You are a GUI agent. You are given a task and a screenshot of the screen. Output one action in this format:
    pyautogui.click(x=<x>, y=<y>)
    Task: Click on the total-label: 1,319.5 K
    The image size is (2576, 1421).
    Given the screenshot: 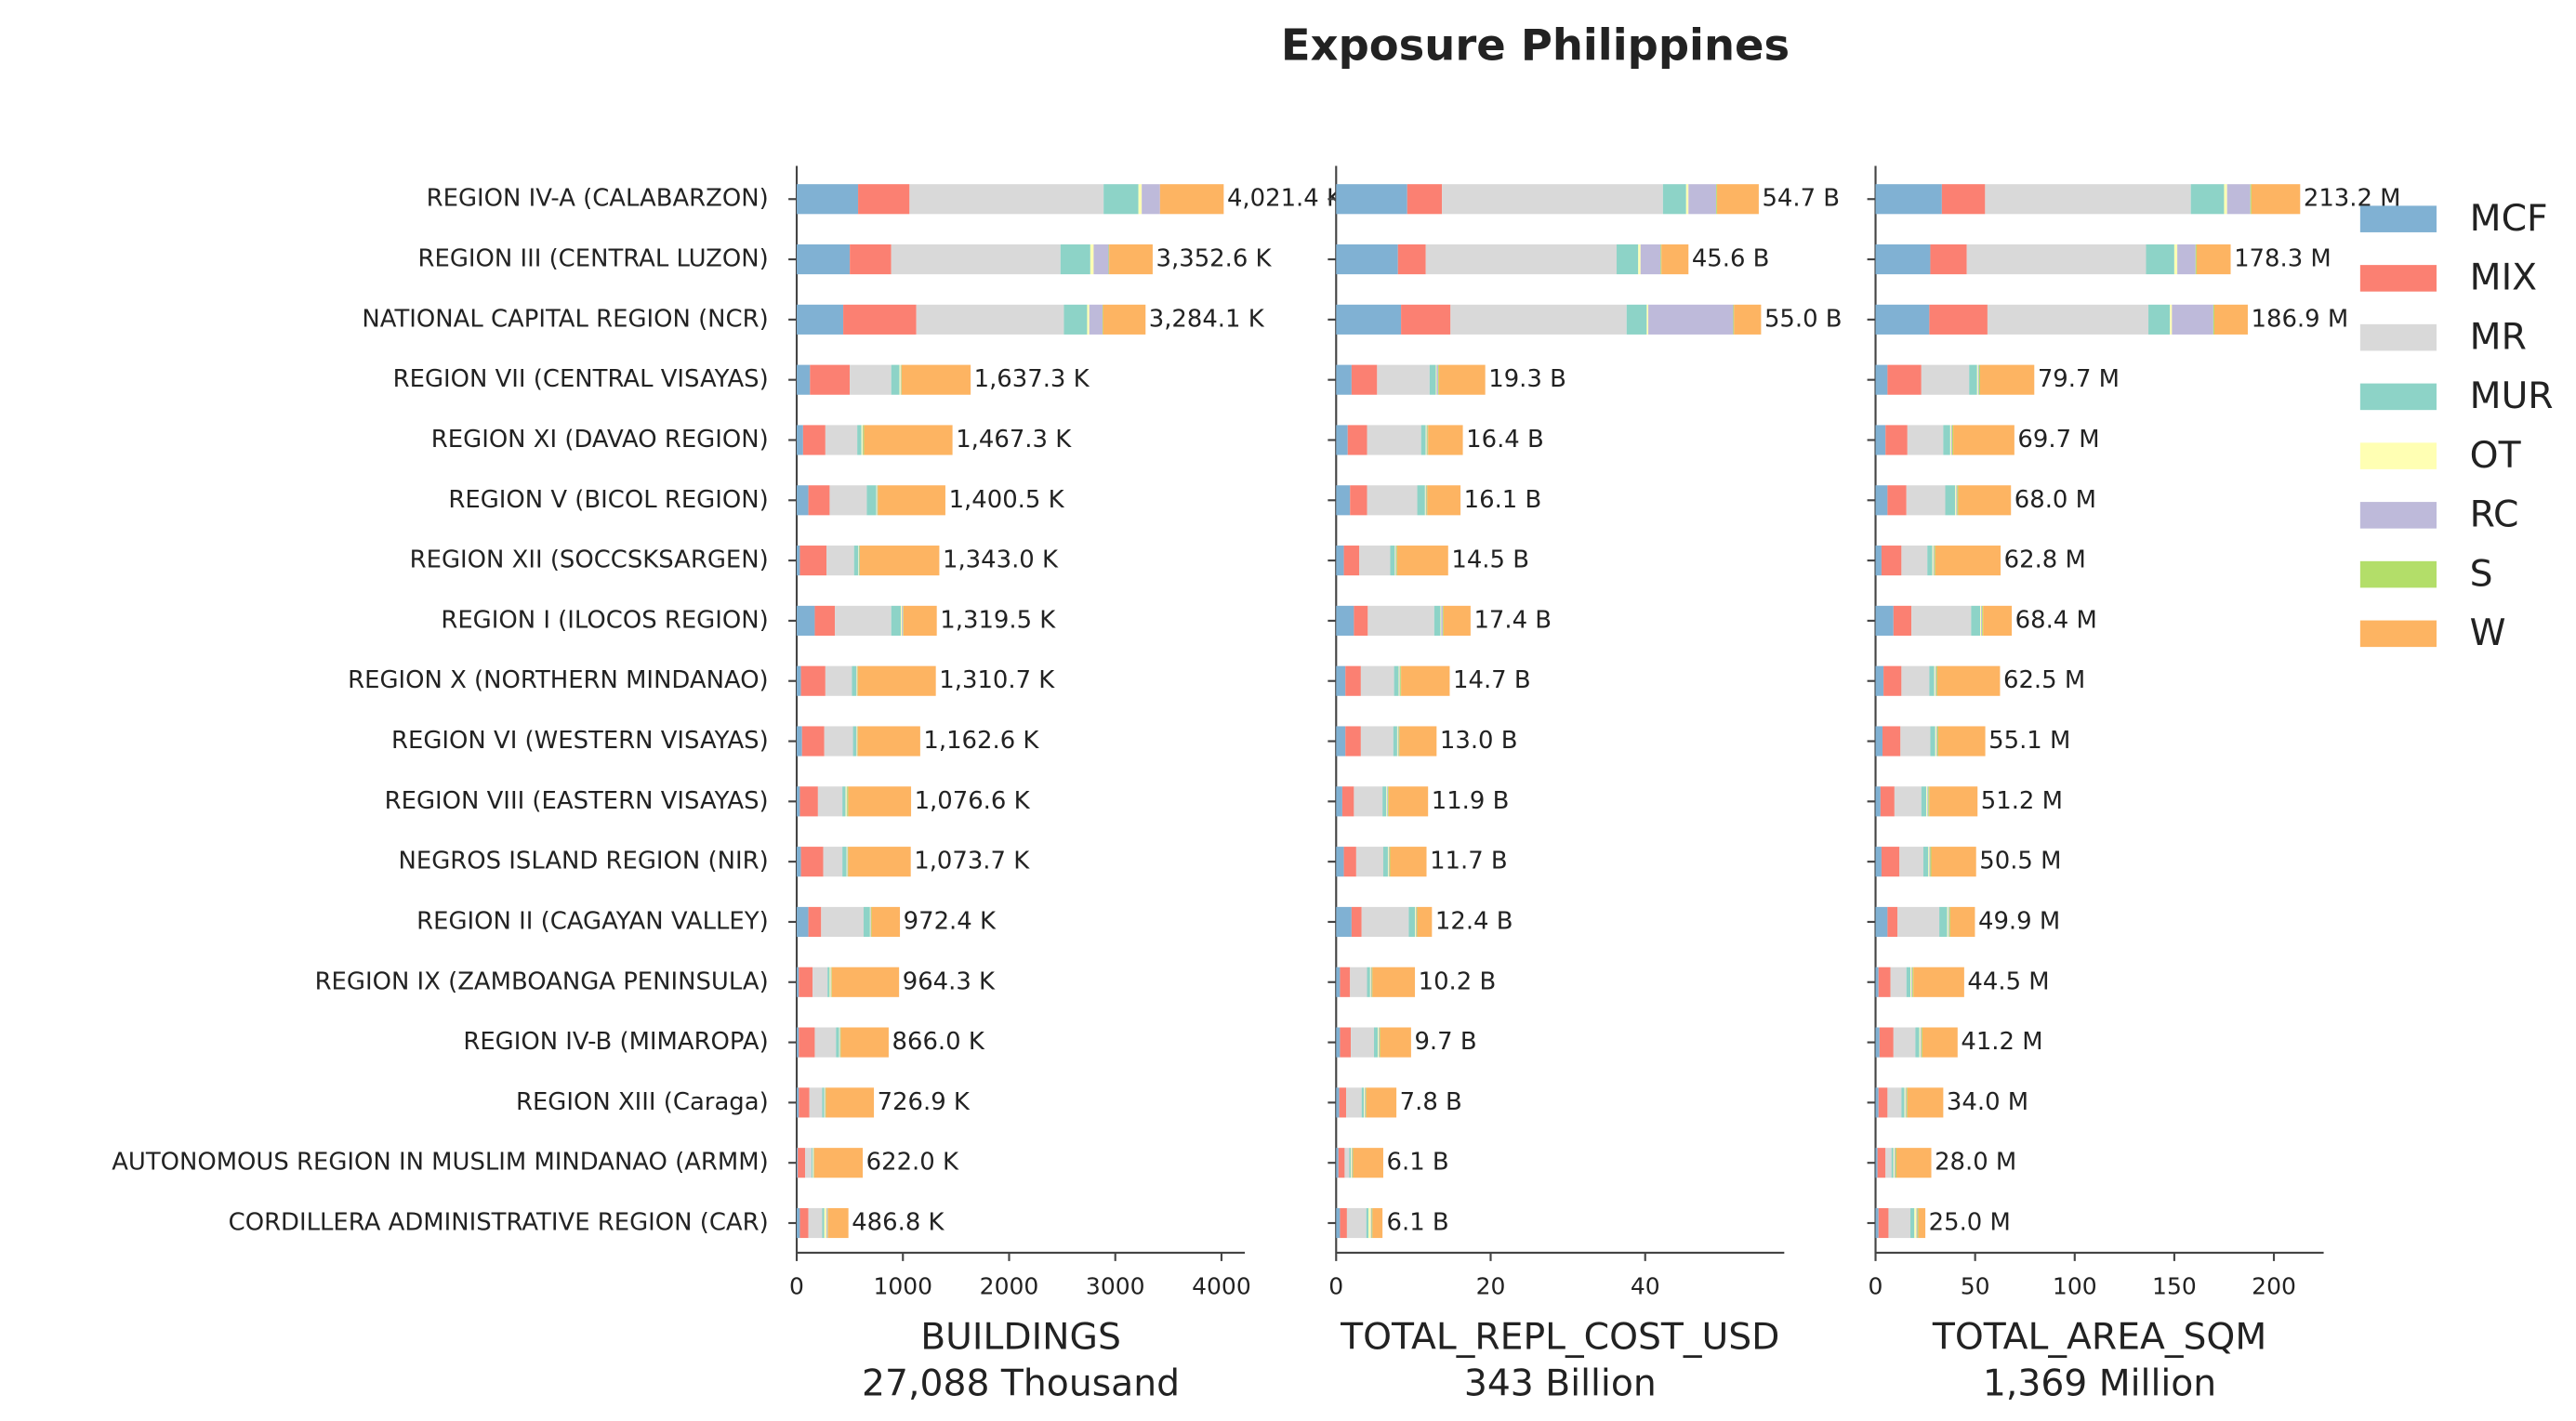 What is the action you would take?
    pyautogui.click(x=998, y=620)
    